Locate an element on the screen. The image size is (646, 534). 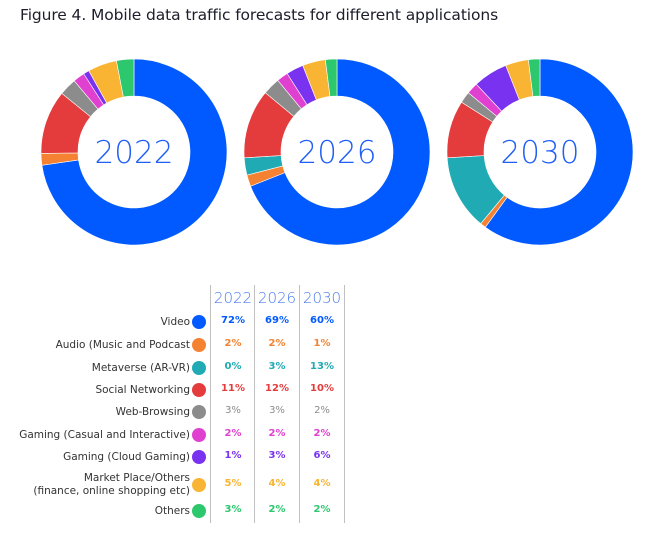
legend-label: Gaming (Cloud Gaming) is located at coordinates (126, 457).